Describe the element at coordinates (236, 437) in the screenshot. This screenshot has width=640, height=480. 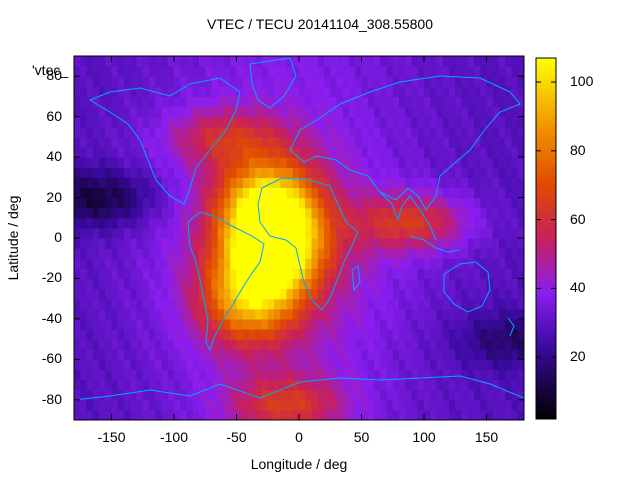
I see `x-tick-label: -50` at that location.